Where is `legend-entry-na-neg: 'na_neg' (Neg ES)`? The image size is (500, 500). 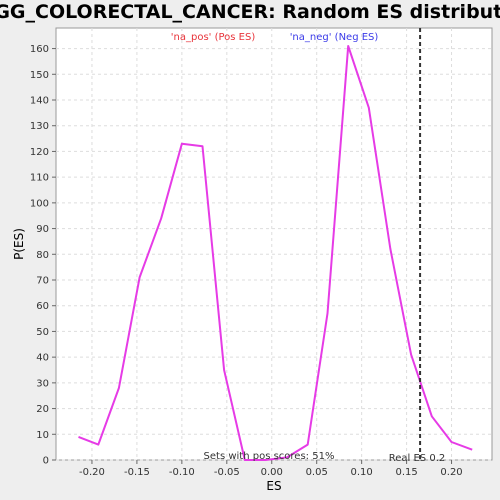 legend-entry-na-neg: 'na_neg' (Neg ES) is located at coordinates (334, 37).